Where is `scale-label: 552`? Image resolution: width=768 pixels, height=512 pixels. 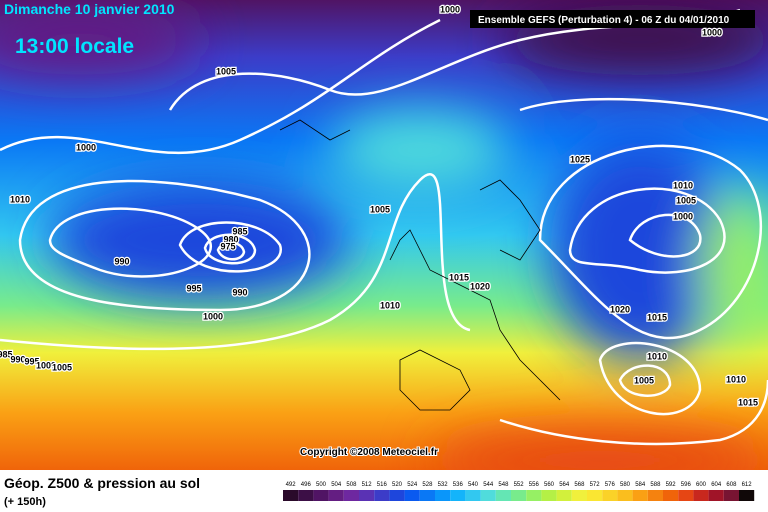
scale-label: 552 is located at coordinates (519, 485).